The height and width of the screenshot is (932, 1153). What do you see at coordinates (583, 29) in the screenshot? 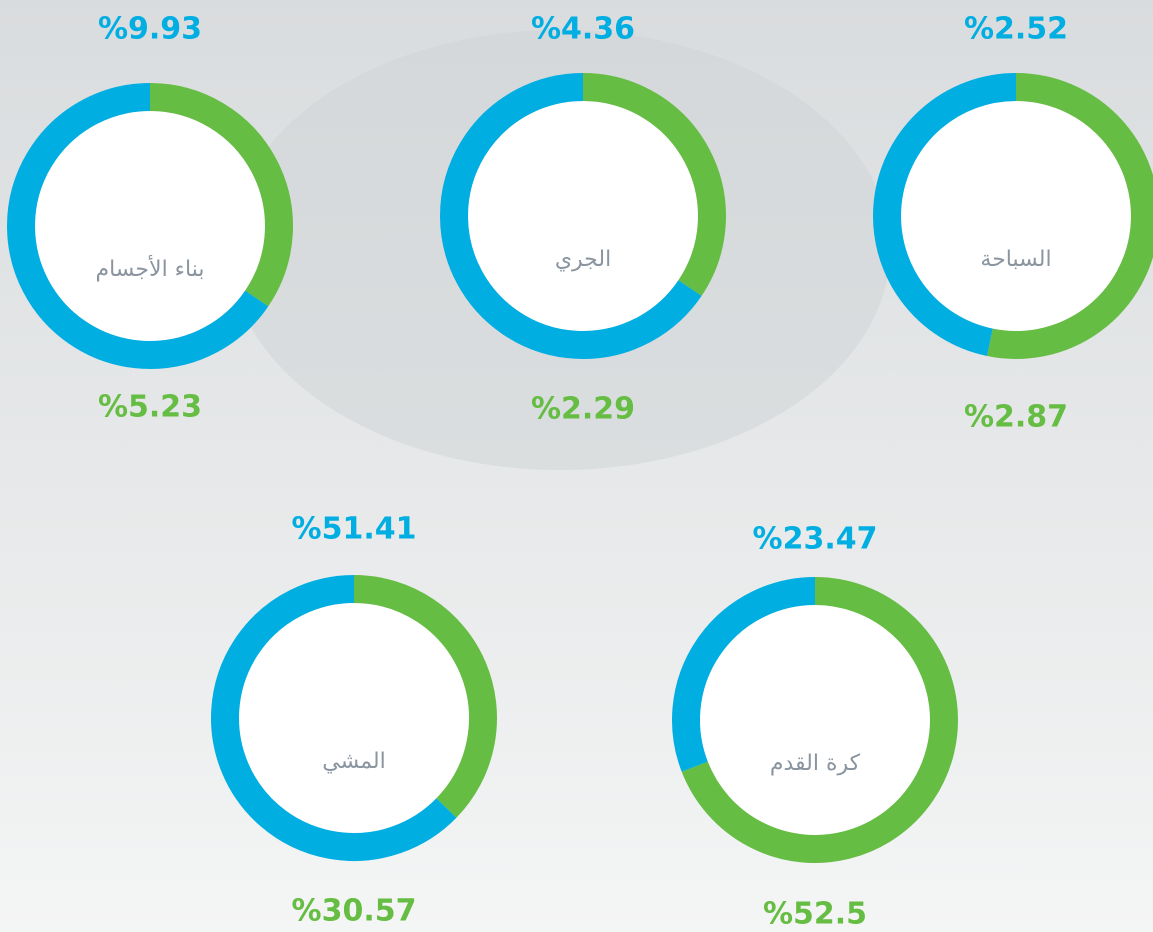
I see `value-label: %4.36` at bounding box center [583, 29].